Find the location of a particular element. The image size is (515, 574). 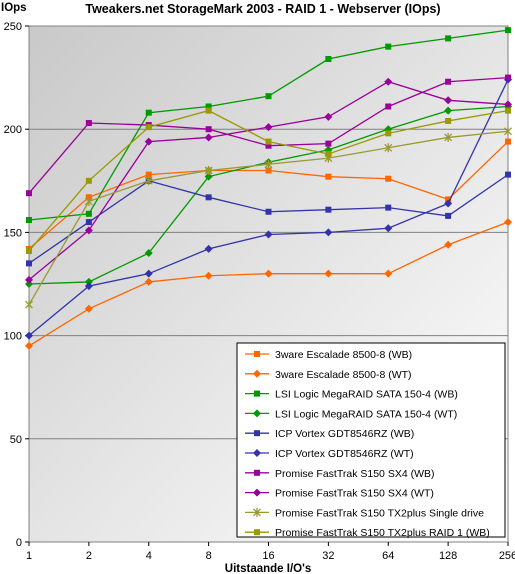

x-tick-label: 1 is located at coordinates (29, 556).